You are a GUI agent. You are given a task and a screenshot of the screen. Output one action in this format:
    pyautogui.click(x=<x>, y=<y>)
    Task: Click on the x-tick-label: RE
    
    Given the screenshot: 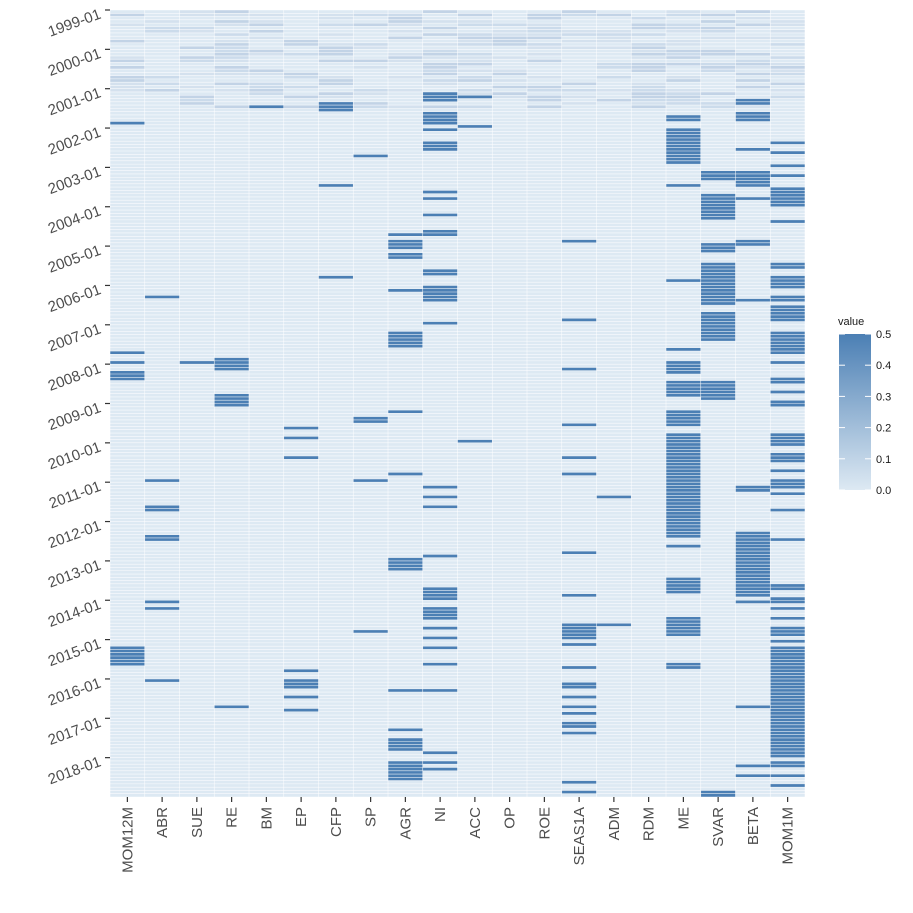 What is the action you would take?
    pyautogui.click(x=232, y=817)
    